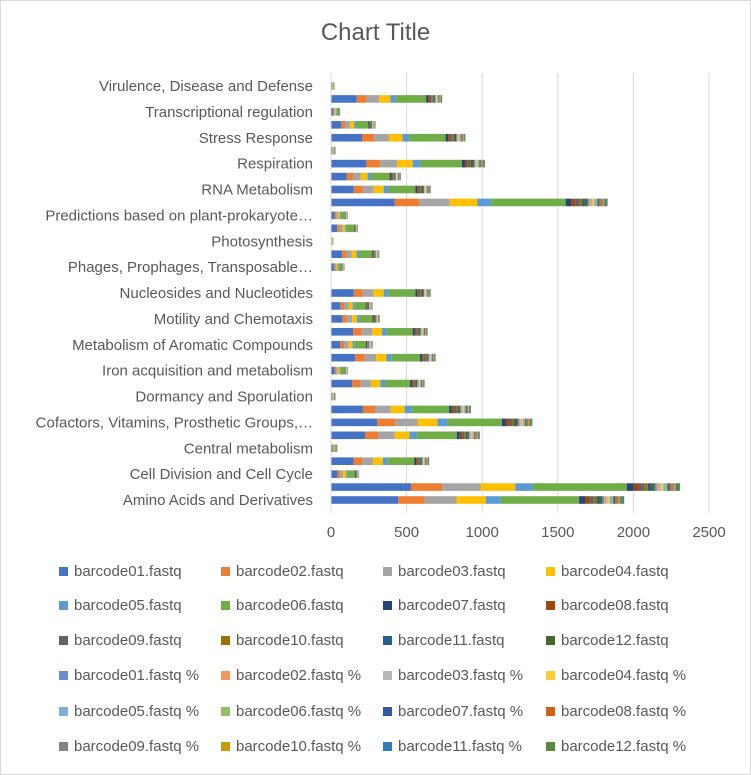  What do you see at coordinates (461, 711) in the screenshot?
I see `legend-label: barcode07.fastq %` at bounding box center [461, 711].